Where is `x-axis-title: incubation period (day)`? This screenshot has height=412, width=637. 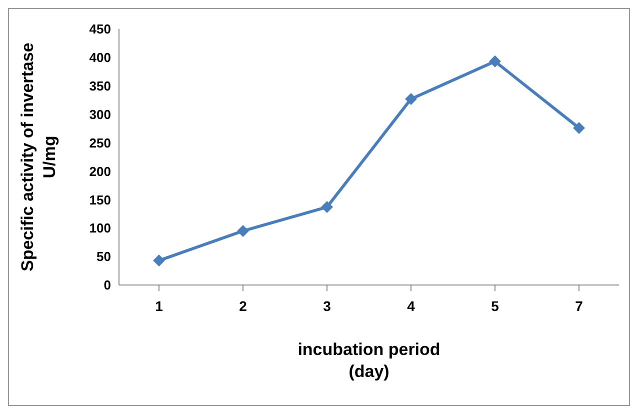 x-axis-title: incubation period (day) is located at coordinates (369, 360).